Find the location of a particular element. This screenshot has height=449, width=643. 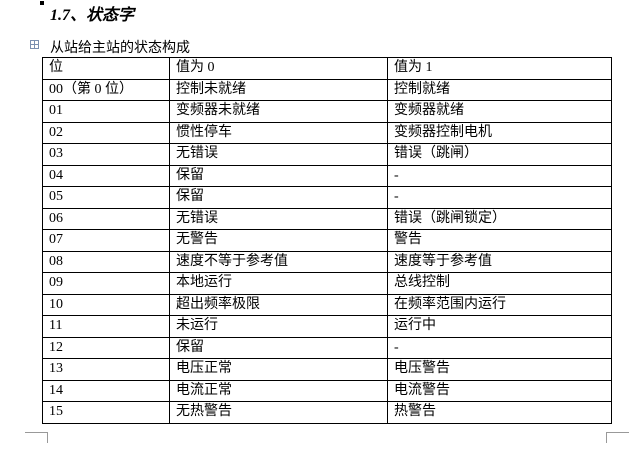

table-row: 00（第 0 位） 控制未就绪 控制就绪 is located at coordinates (327, 89).